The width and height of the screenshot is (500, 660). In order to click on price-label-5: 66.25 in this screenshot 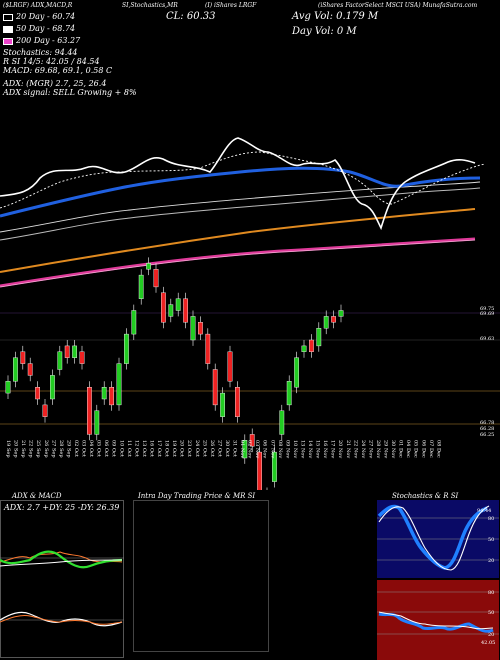, I will do `click(487, 435)`.